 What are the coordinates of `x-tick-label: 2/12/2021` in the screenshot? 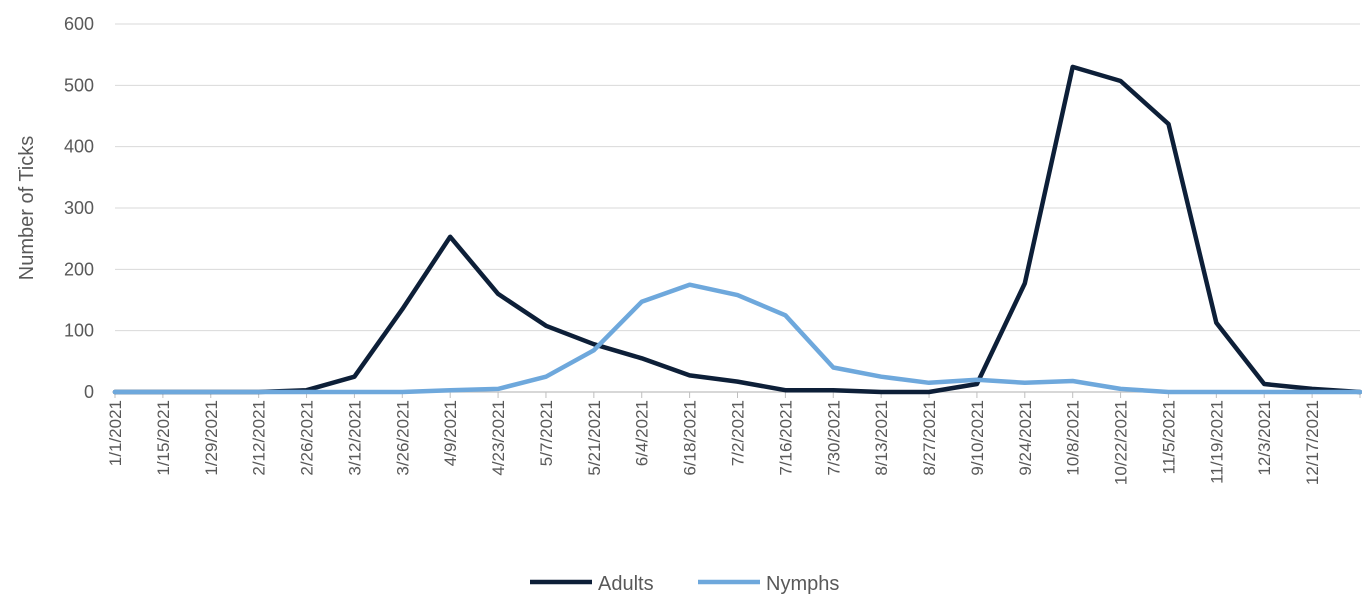 It's located at (259, 438).